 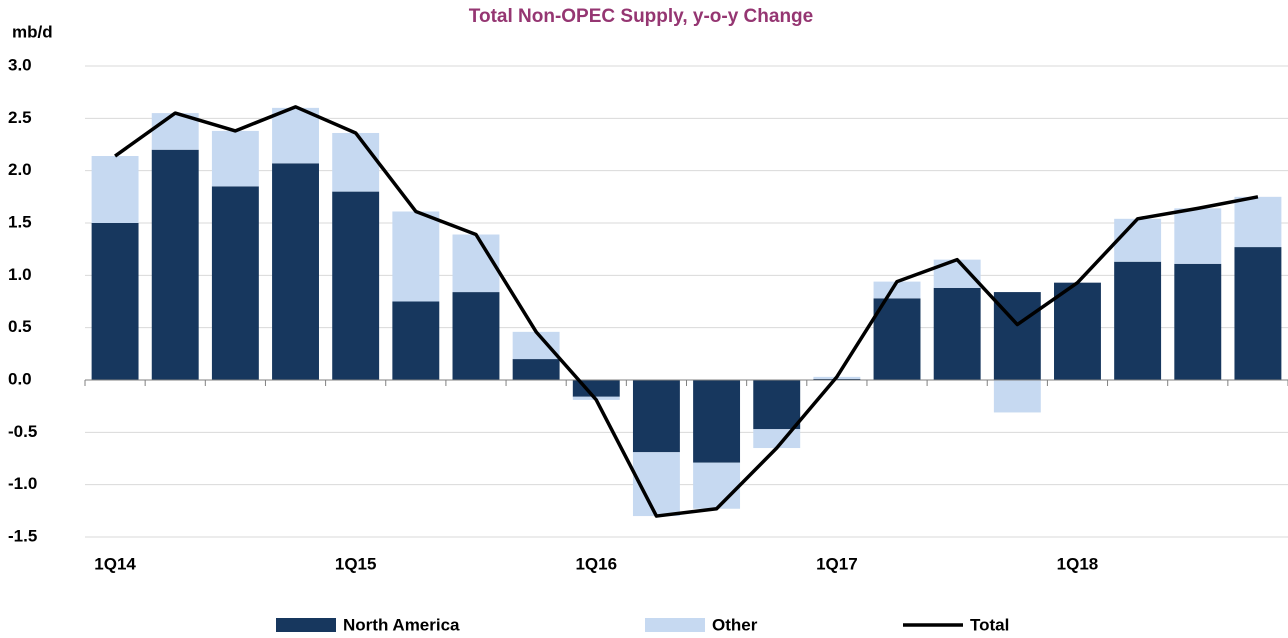 What do you see at coordinates (356, 563) in the screenshot?
I see `x-tick-label: 1Q15` at bounding box center [356, 563].